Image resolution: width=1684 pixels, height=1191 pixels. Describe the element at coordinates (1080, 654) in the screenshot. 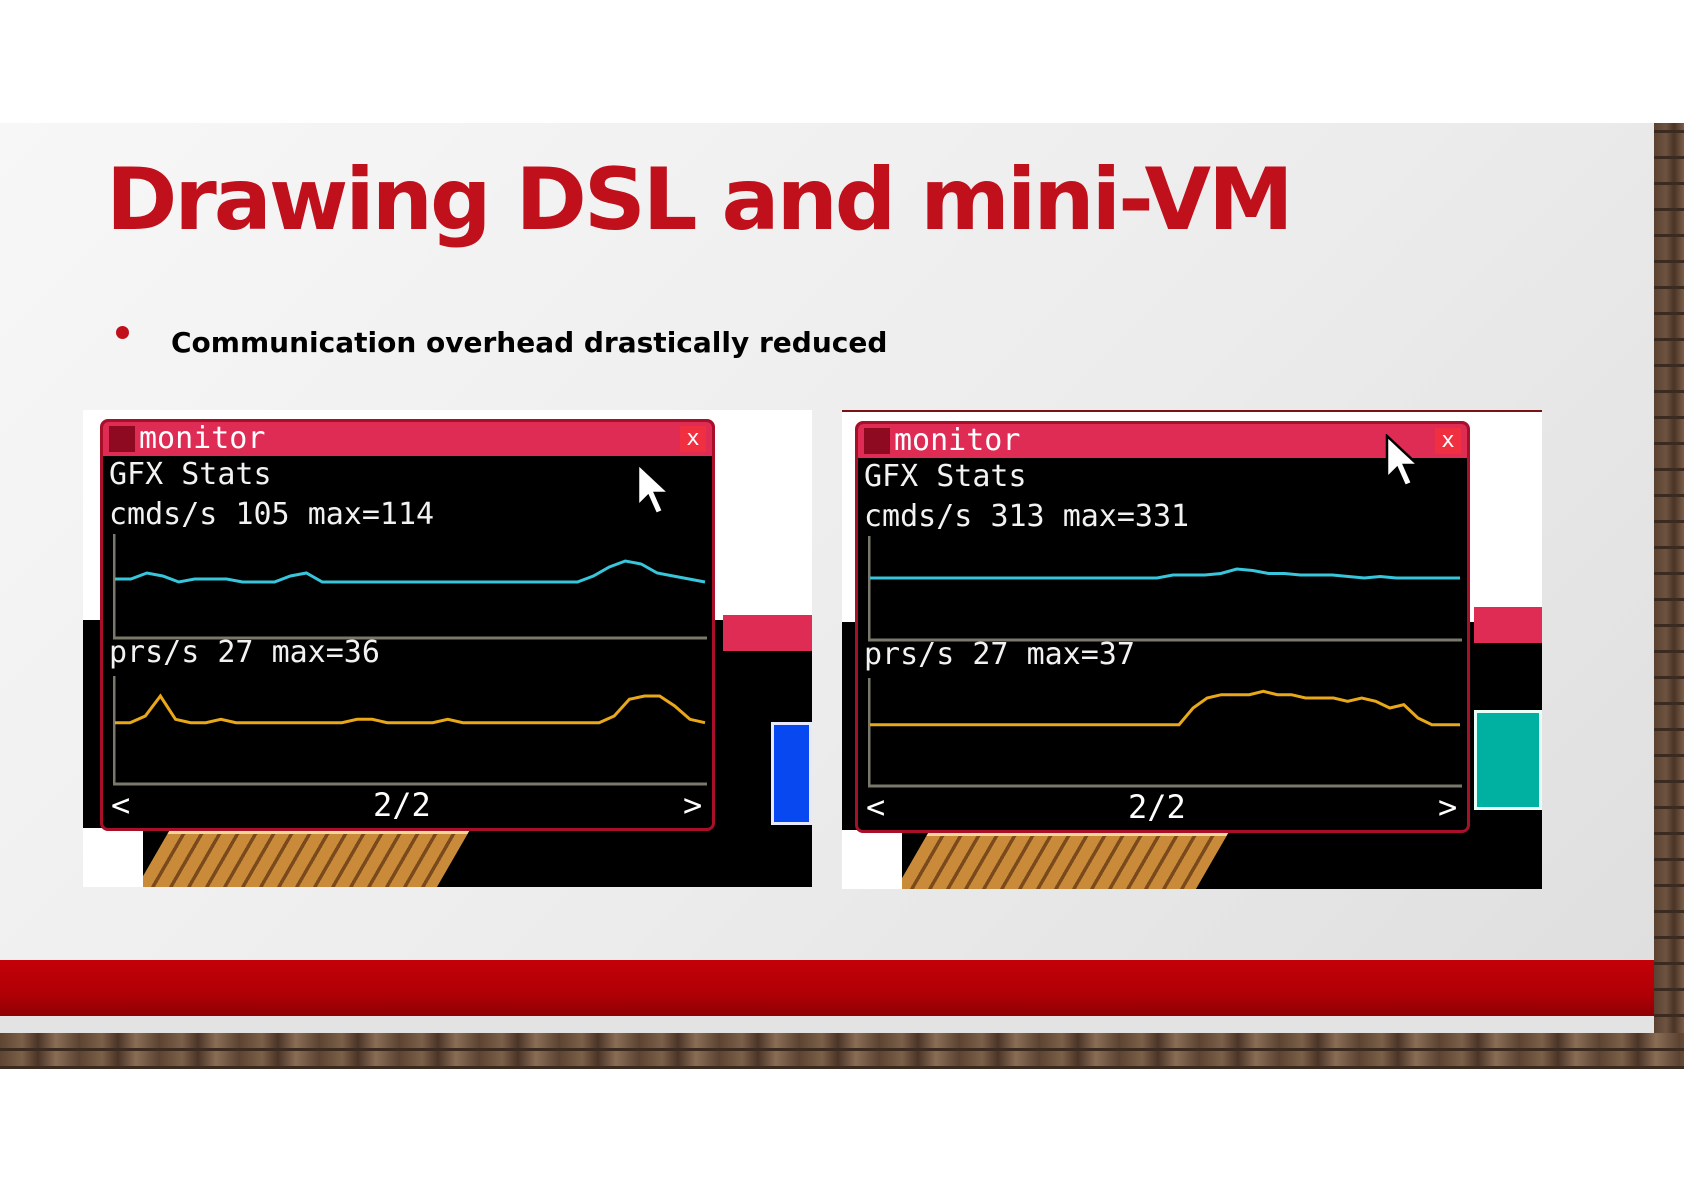

I see `prs-max: max=37` at that location.